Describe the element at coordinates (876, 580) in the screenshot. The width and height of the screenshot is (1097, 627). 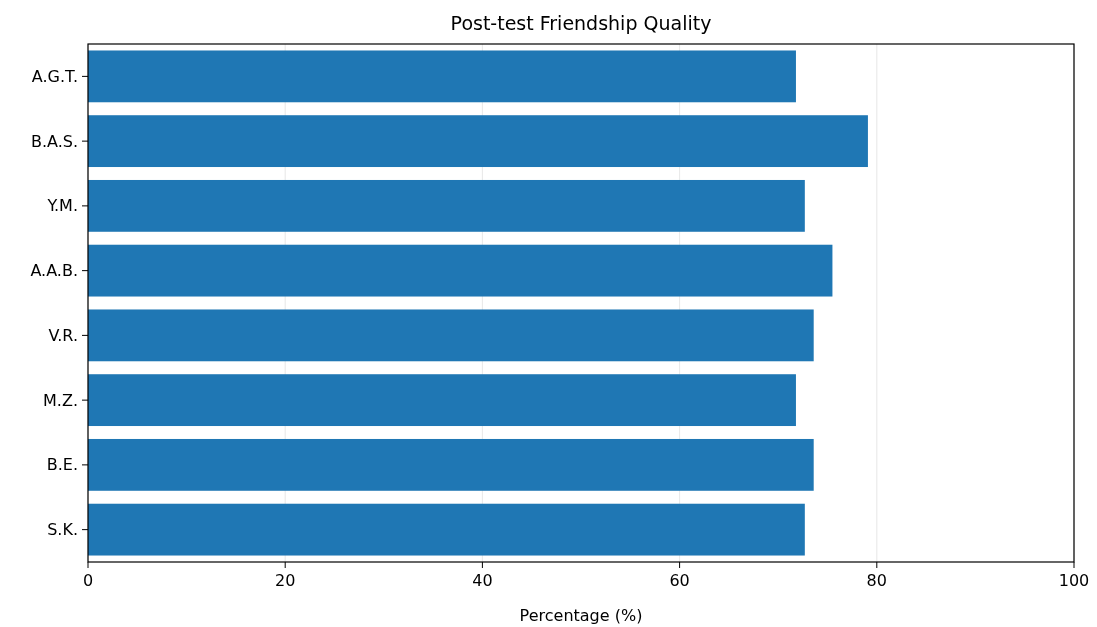
I see `x-tick-label: 80` at that location.